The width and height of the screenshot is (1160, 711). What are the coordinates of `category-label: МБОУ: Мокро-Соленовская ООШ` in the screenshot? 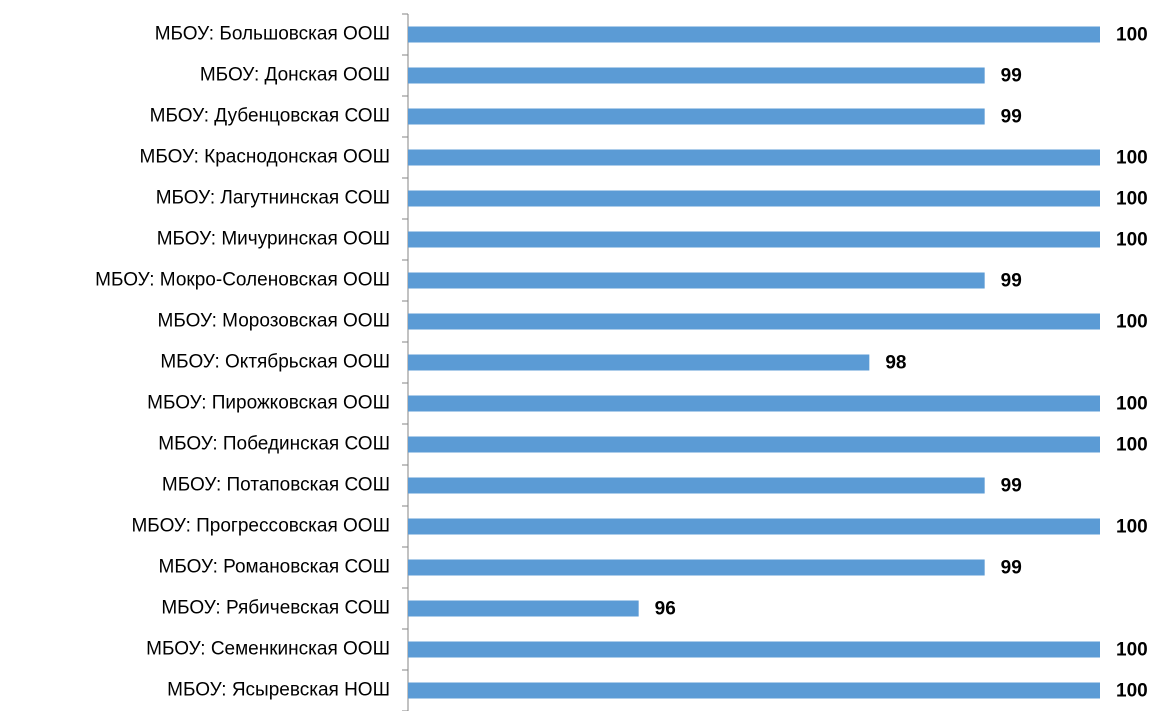 It's located at (242, 280).